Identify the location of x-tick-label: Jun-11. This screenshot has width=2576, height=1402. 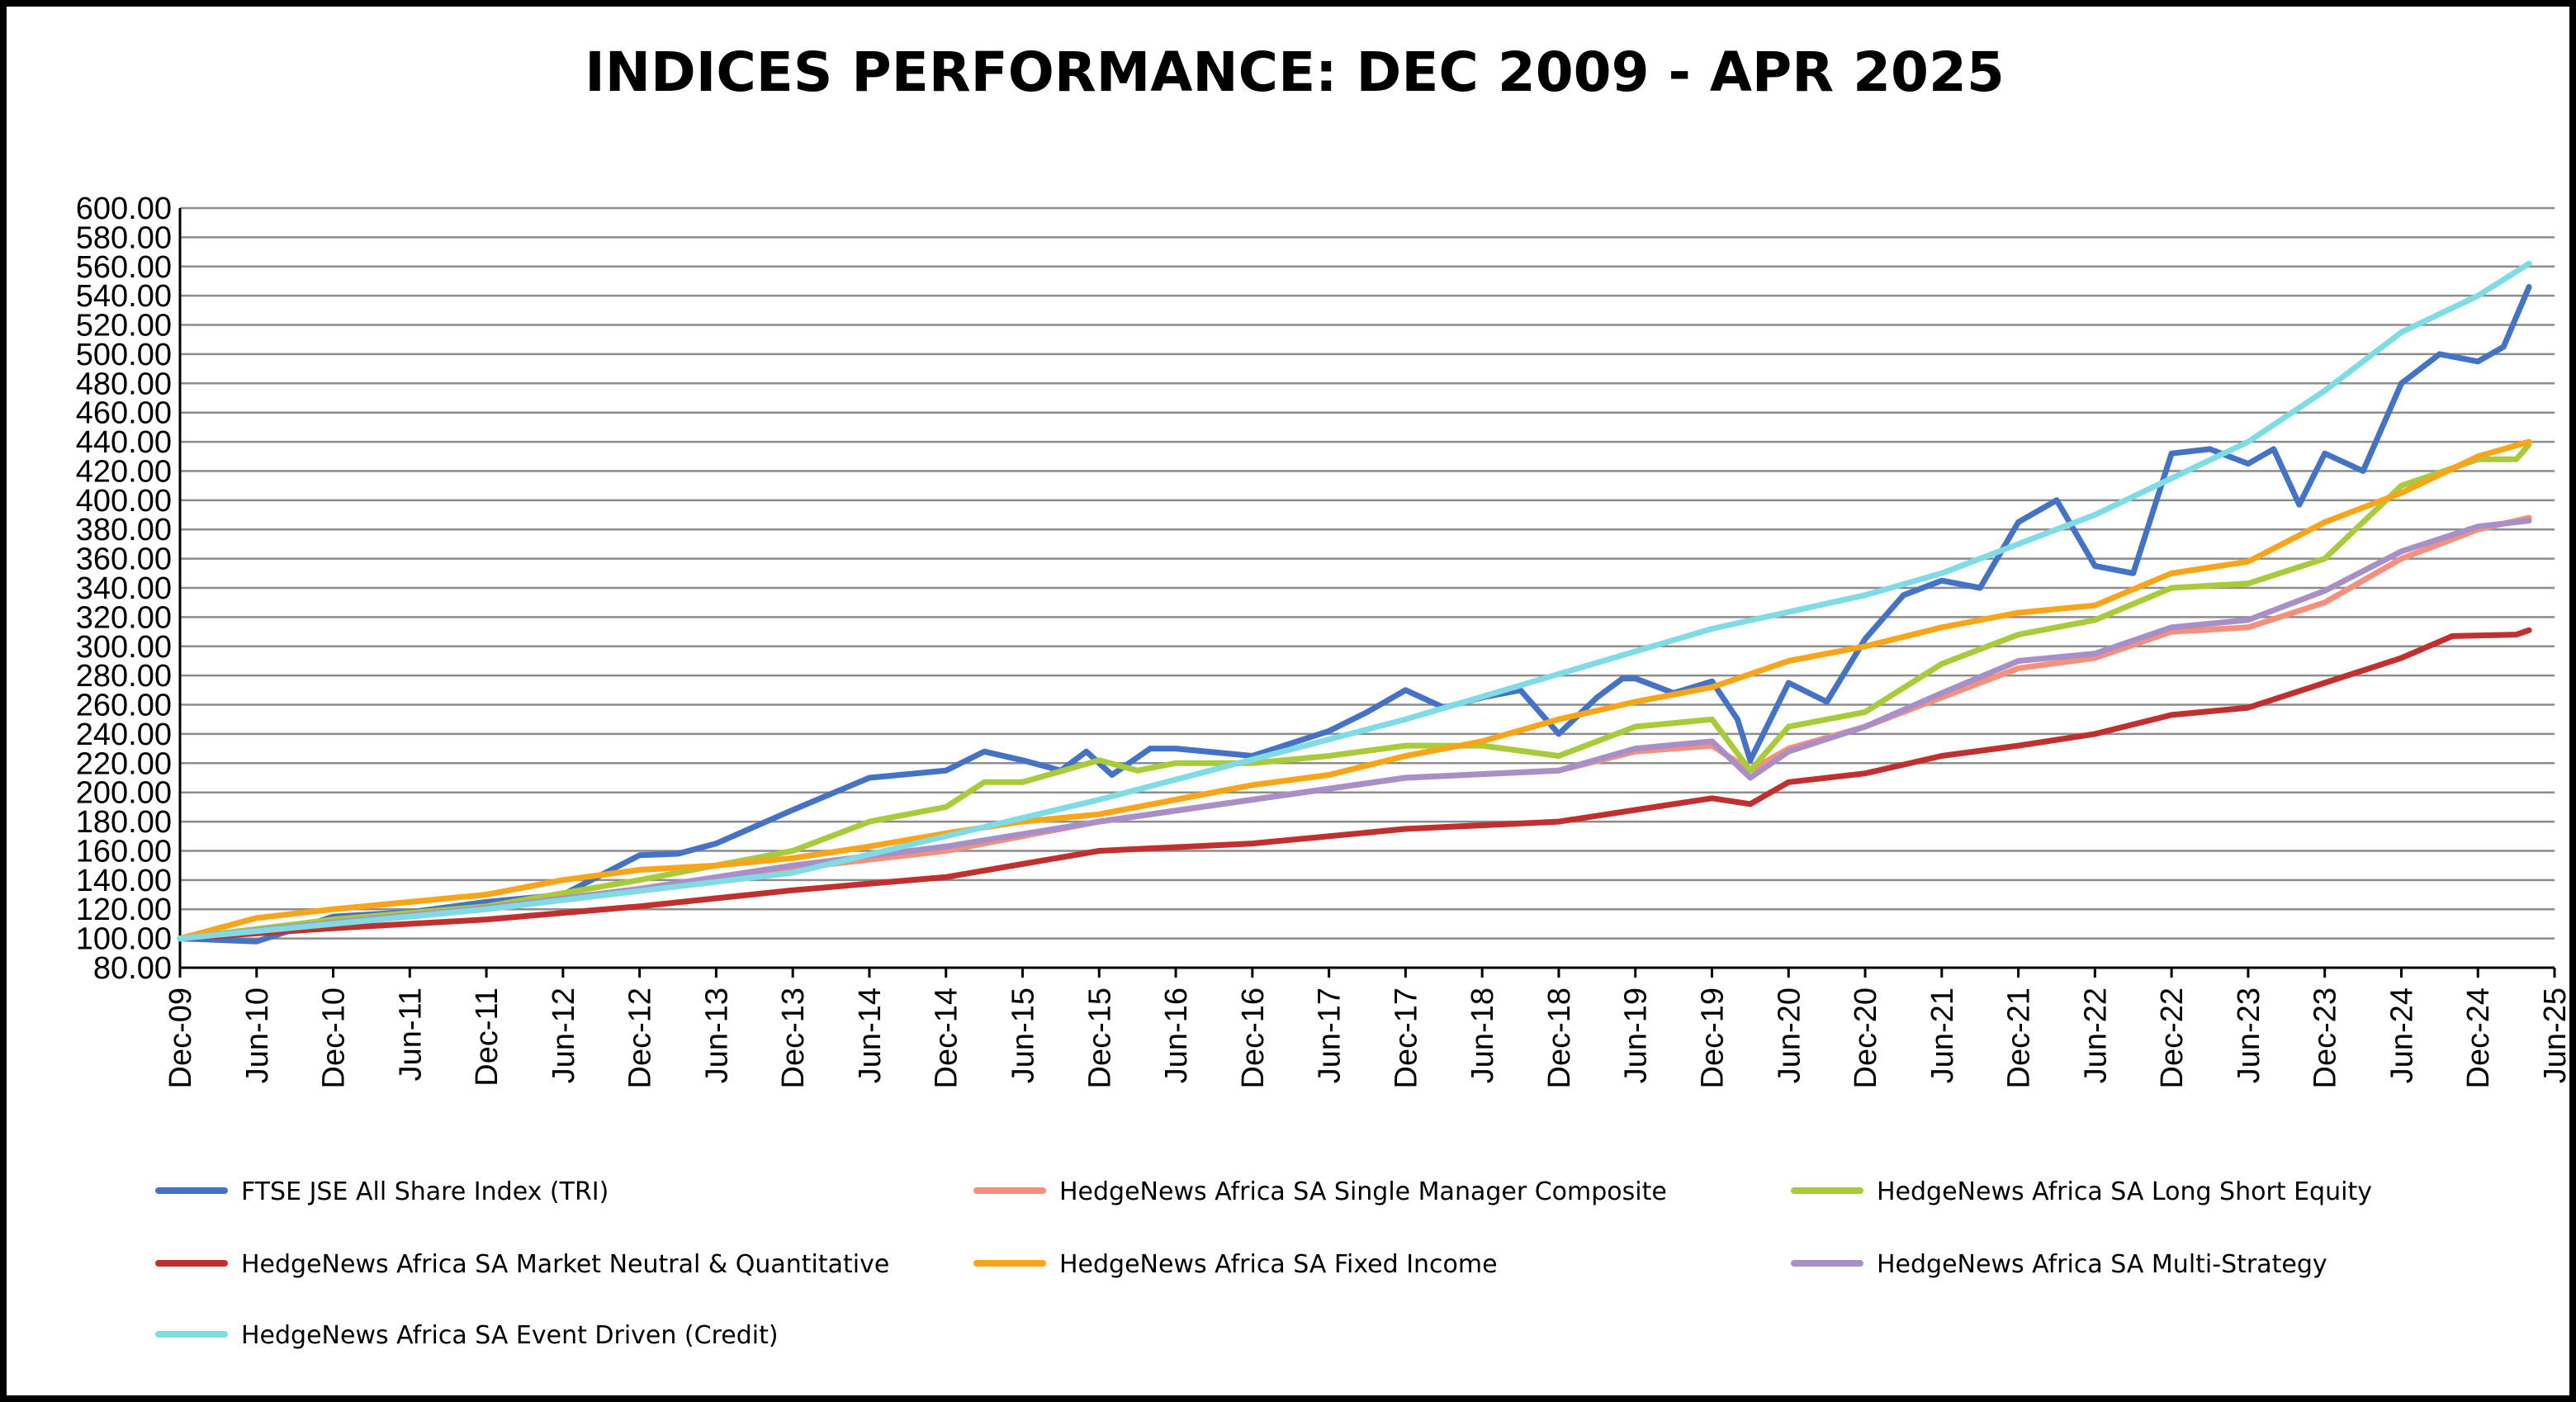
(410, 1034).